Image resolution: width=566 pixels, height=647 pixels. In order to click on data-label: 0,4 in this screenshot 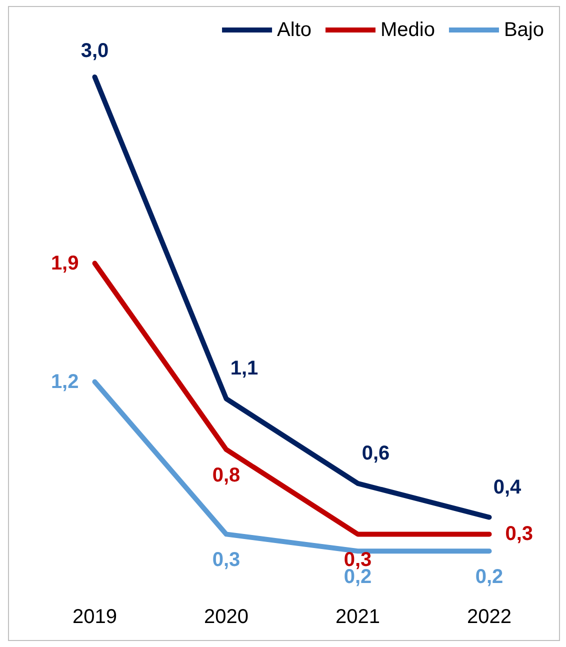, I will do `click(507, 487)`.